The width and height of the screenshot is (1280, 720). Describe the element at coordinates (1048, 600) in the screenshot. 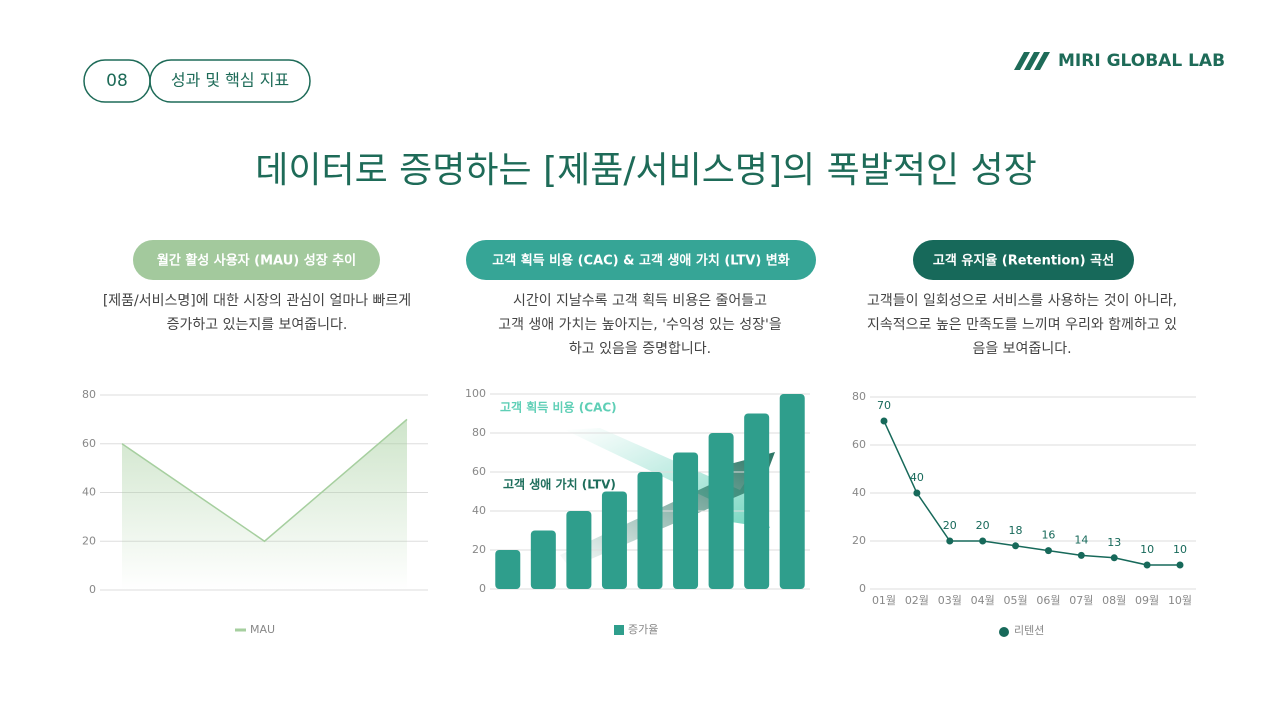

I see `x-tick-label: 06월` at that location.